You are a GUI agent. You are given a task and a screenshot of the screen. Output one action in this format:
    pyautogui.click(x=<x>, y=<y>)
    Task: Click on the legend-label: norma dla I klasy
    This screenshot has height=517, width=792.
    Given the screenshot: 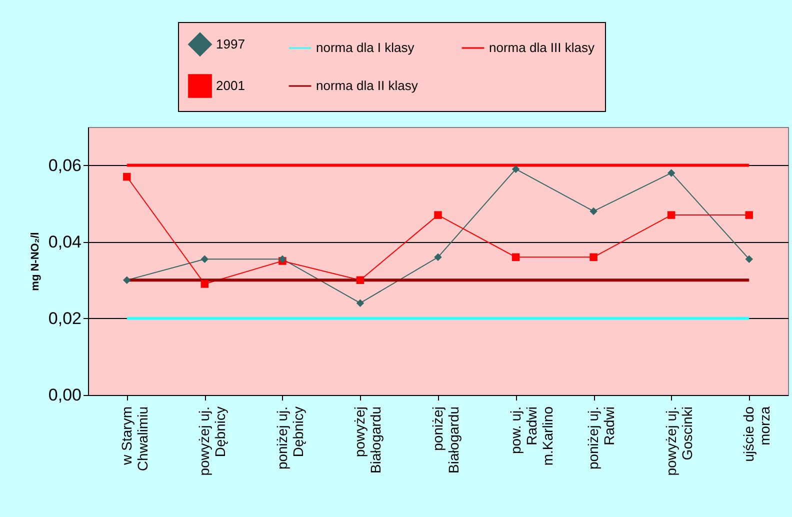 What is the action you would take?
    pyautogui.click(x=365, y=47)
    